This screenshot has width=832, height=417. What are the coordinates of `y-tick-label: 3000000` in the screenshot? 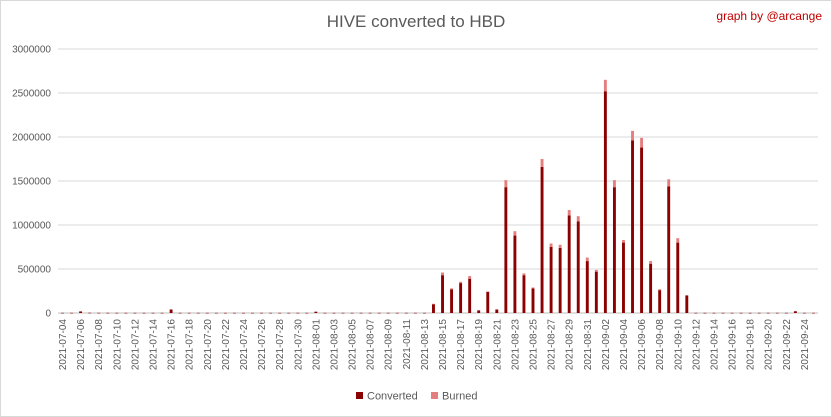 It's located at (31, 50).